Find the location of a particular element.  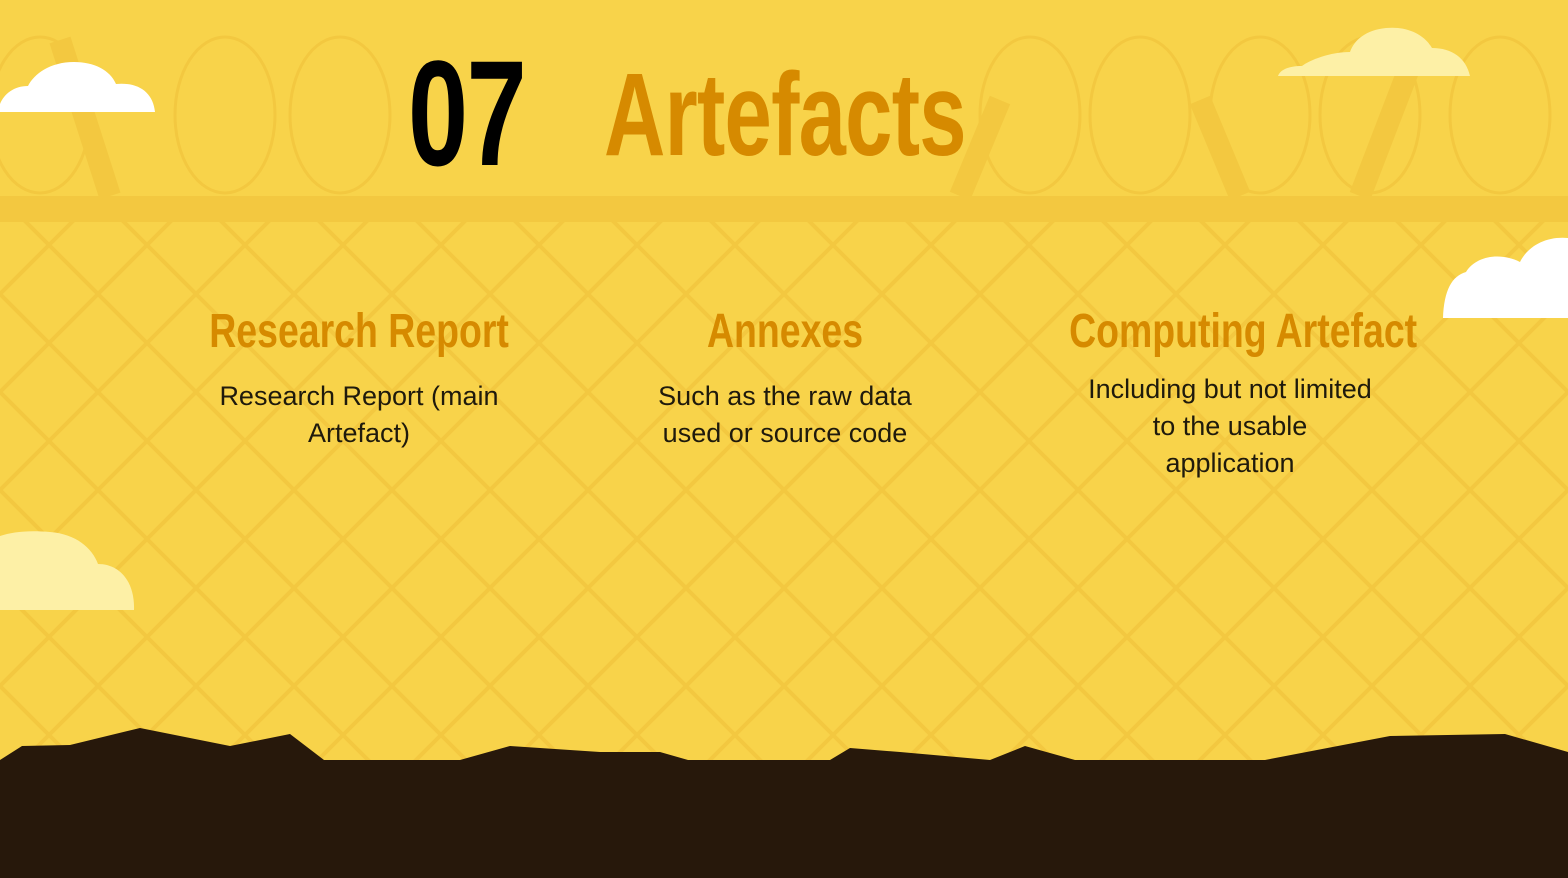

section-number: 07 is located at coordinates (467, 113).